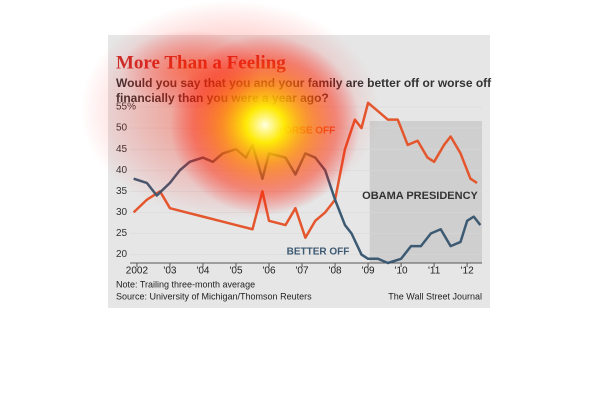 The image size is (598, 409). What do you see at coordinates (420, 196) in the screenshot?
I see `region-label: OBAMA PRESIDENCY` at bounding box center [420, 196].